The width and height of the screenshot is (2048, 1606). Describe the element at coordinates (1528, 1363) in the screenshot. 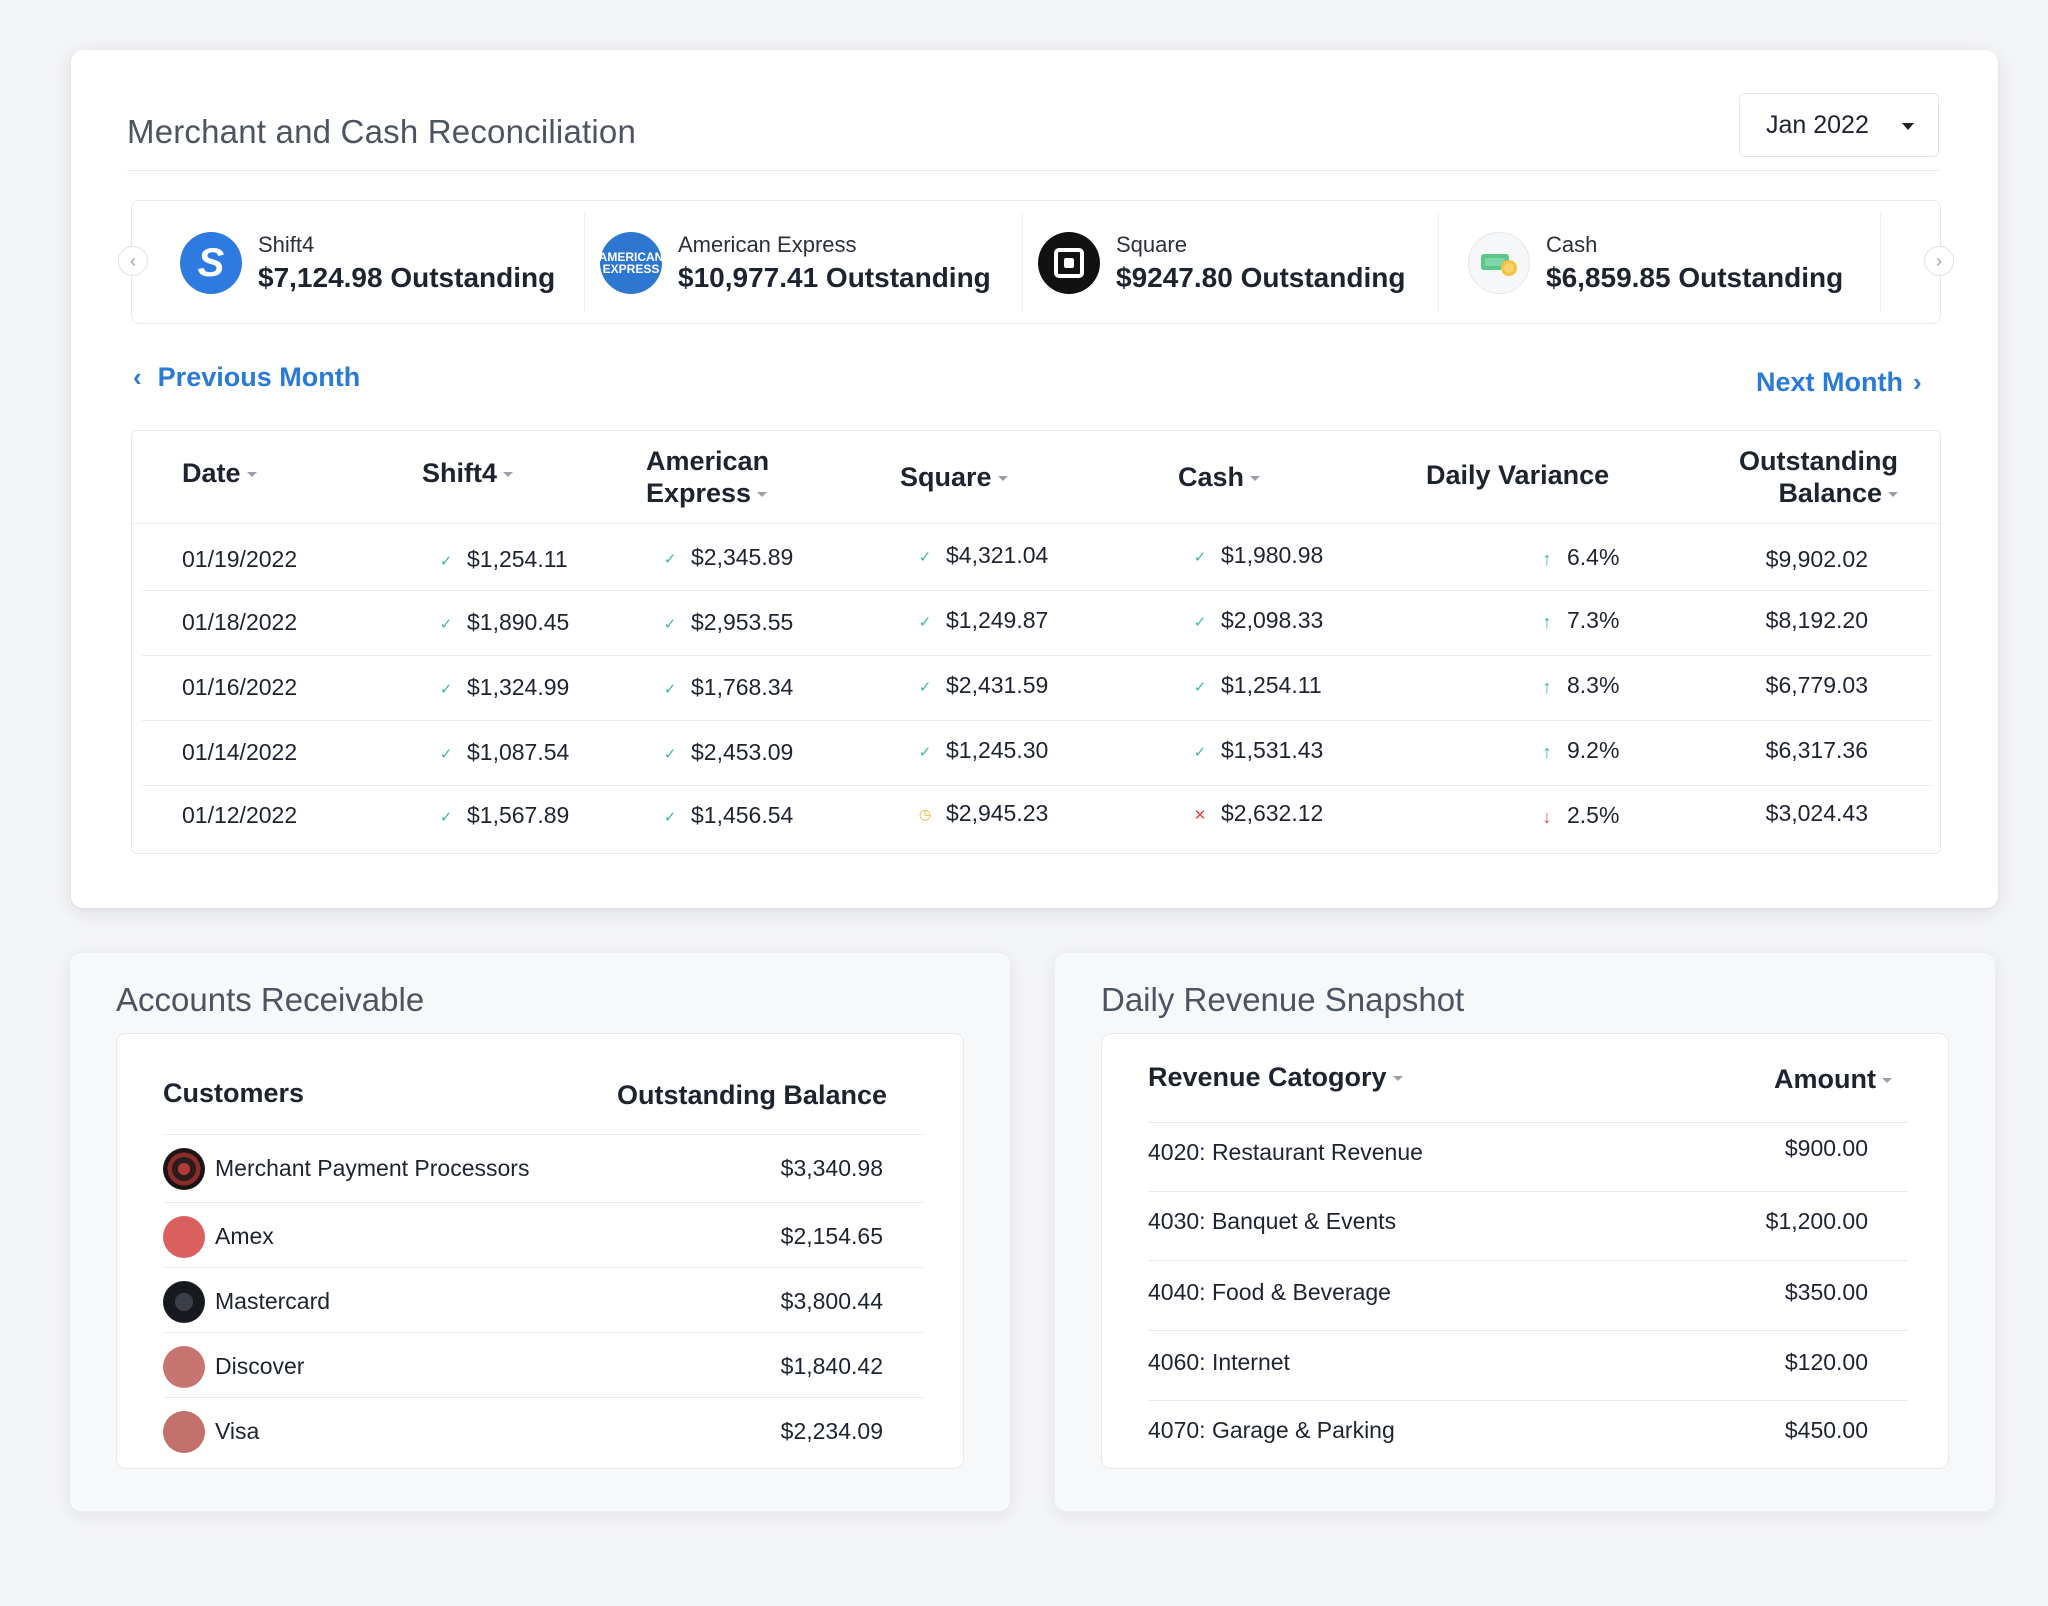

I see `list-item: 4060: Internet $120.00` at that location.